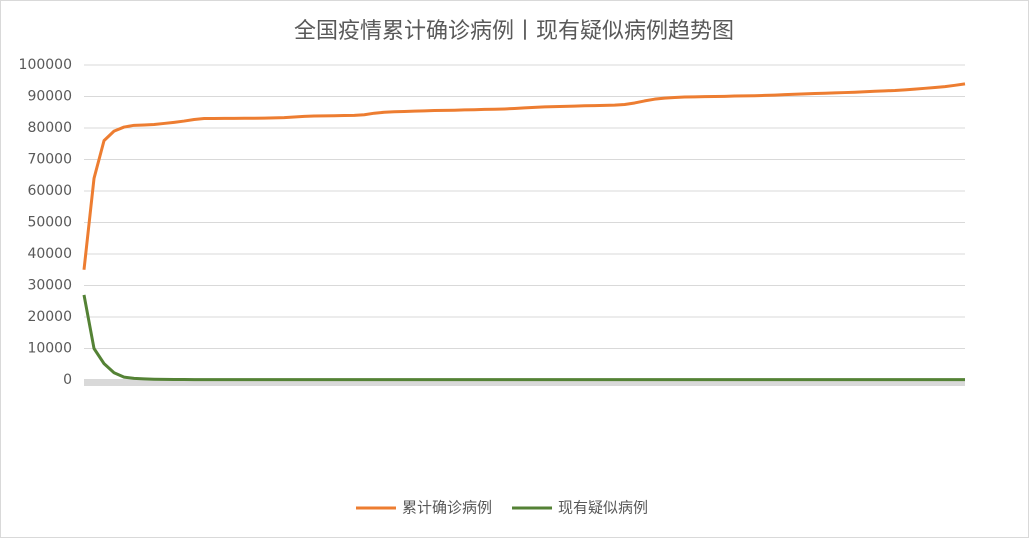 The width and height of the screenshot is (1029, 538). What do you see at coordinates (49, 191) in the screenshot?
I see `y-tick-label: 60000` at bounding box center [49, 191].